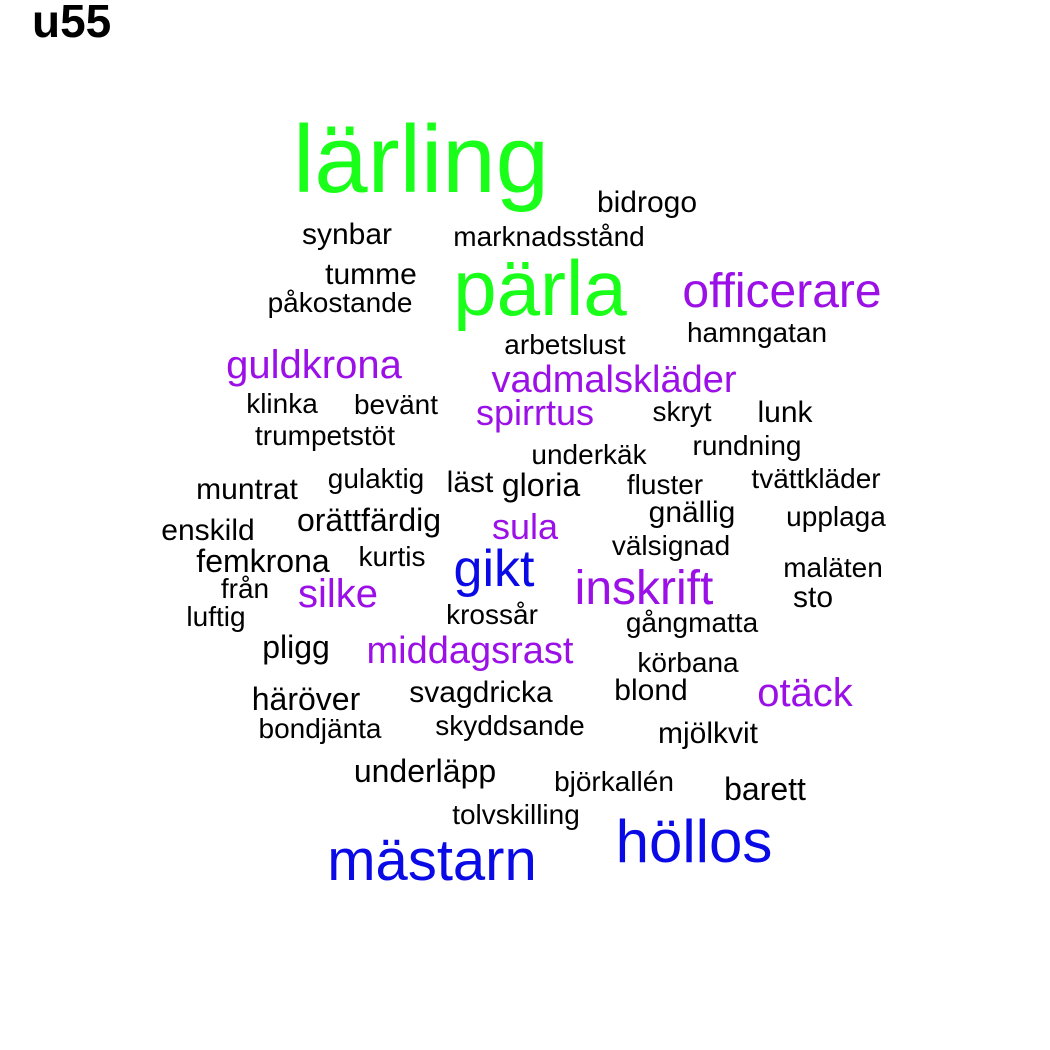 The height and width of the screenshot is (1050, 1050). Describe the element at coordinates (314, 365) in the screenshot. I see `word-guldkrona: guldkrona` at that location.